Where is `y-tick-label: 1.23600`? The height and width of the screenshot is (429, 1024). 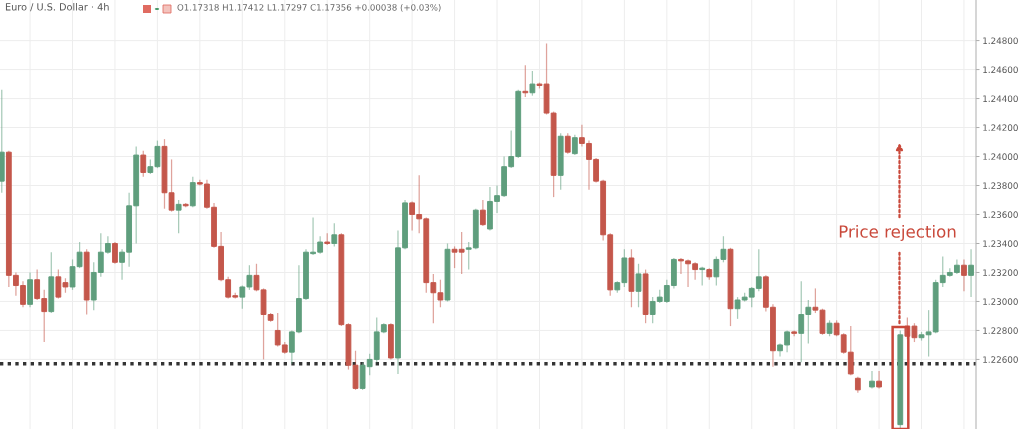 y-tick-label: 1.23600 is located at coordinates (1000, 214).